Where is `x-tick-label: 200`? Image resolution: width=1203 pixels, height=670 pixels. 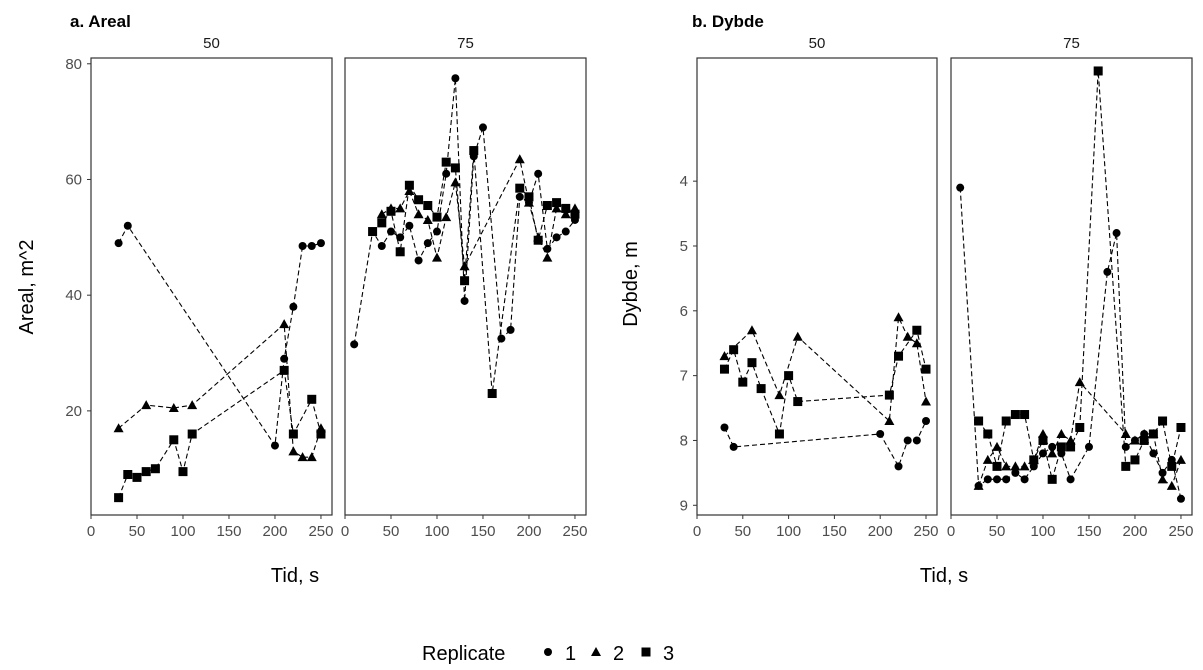 x-tick-label: 200 is located at coordinates (528, 531).